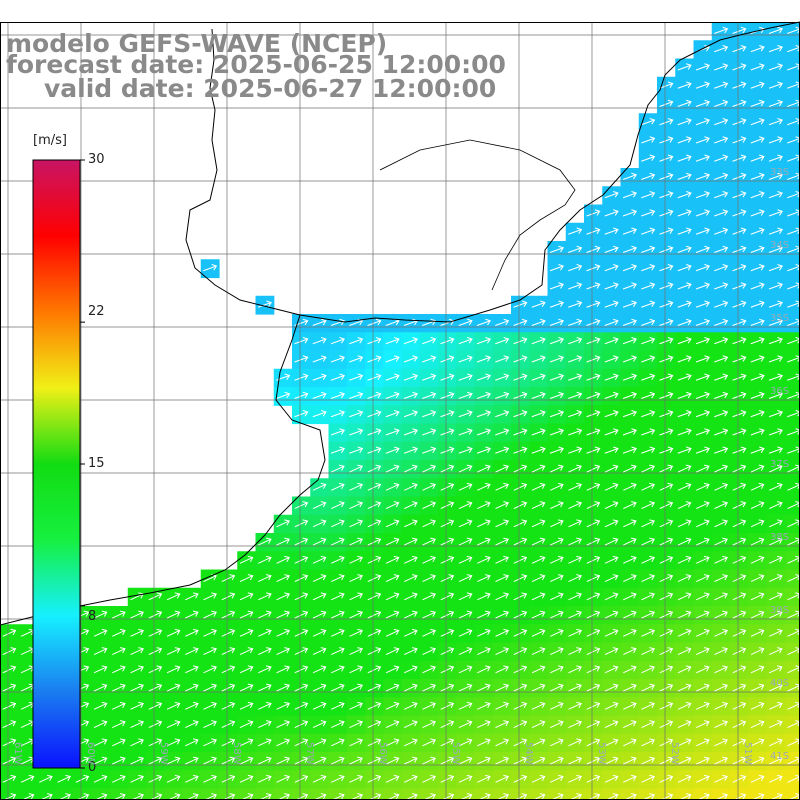  What do you see at coordinates (780, 318) in the screenshot?
I see `lat-label: 35S` at bounding box center [780, 318].